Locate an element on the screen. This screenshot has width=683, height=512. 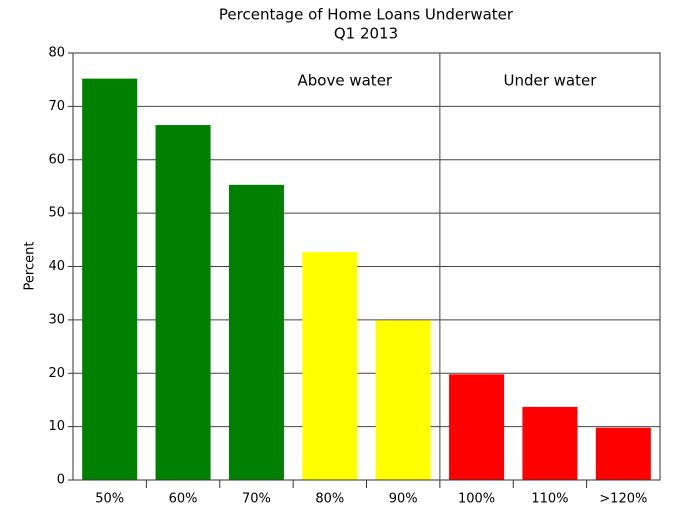
x-tick-label: 80% is located at coordinates (329, 499).